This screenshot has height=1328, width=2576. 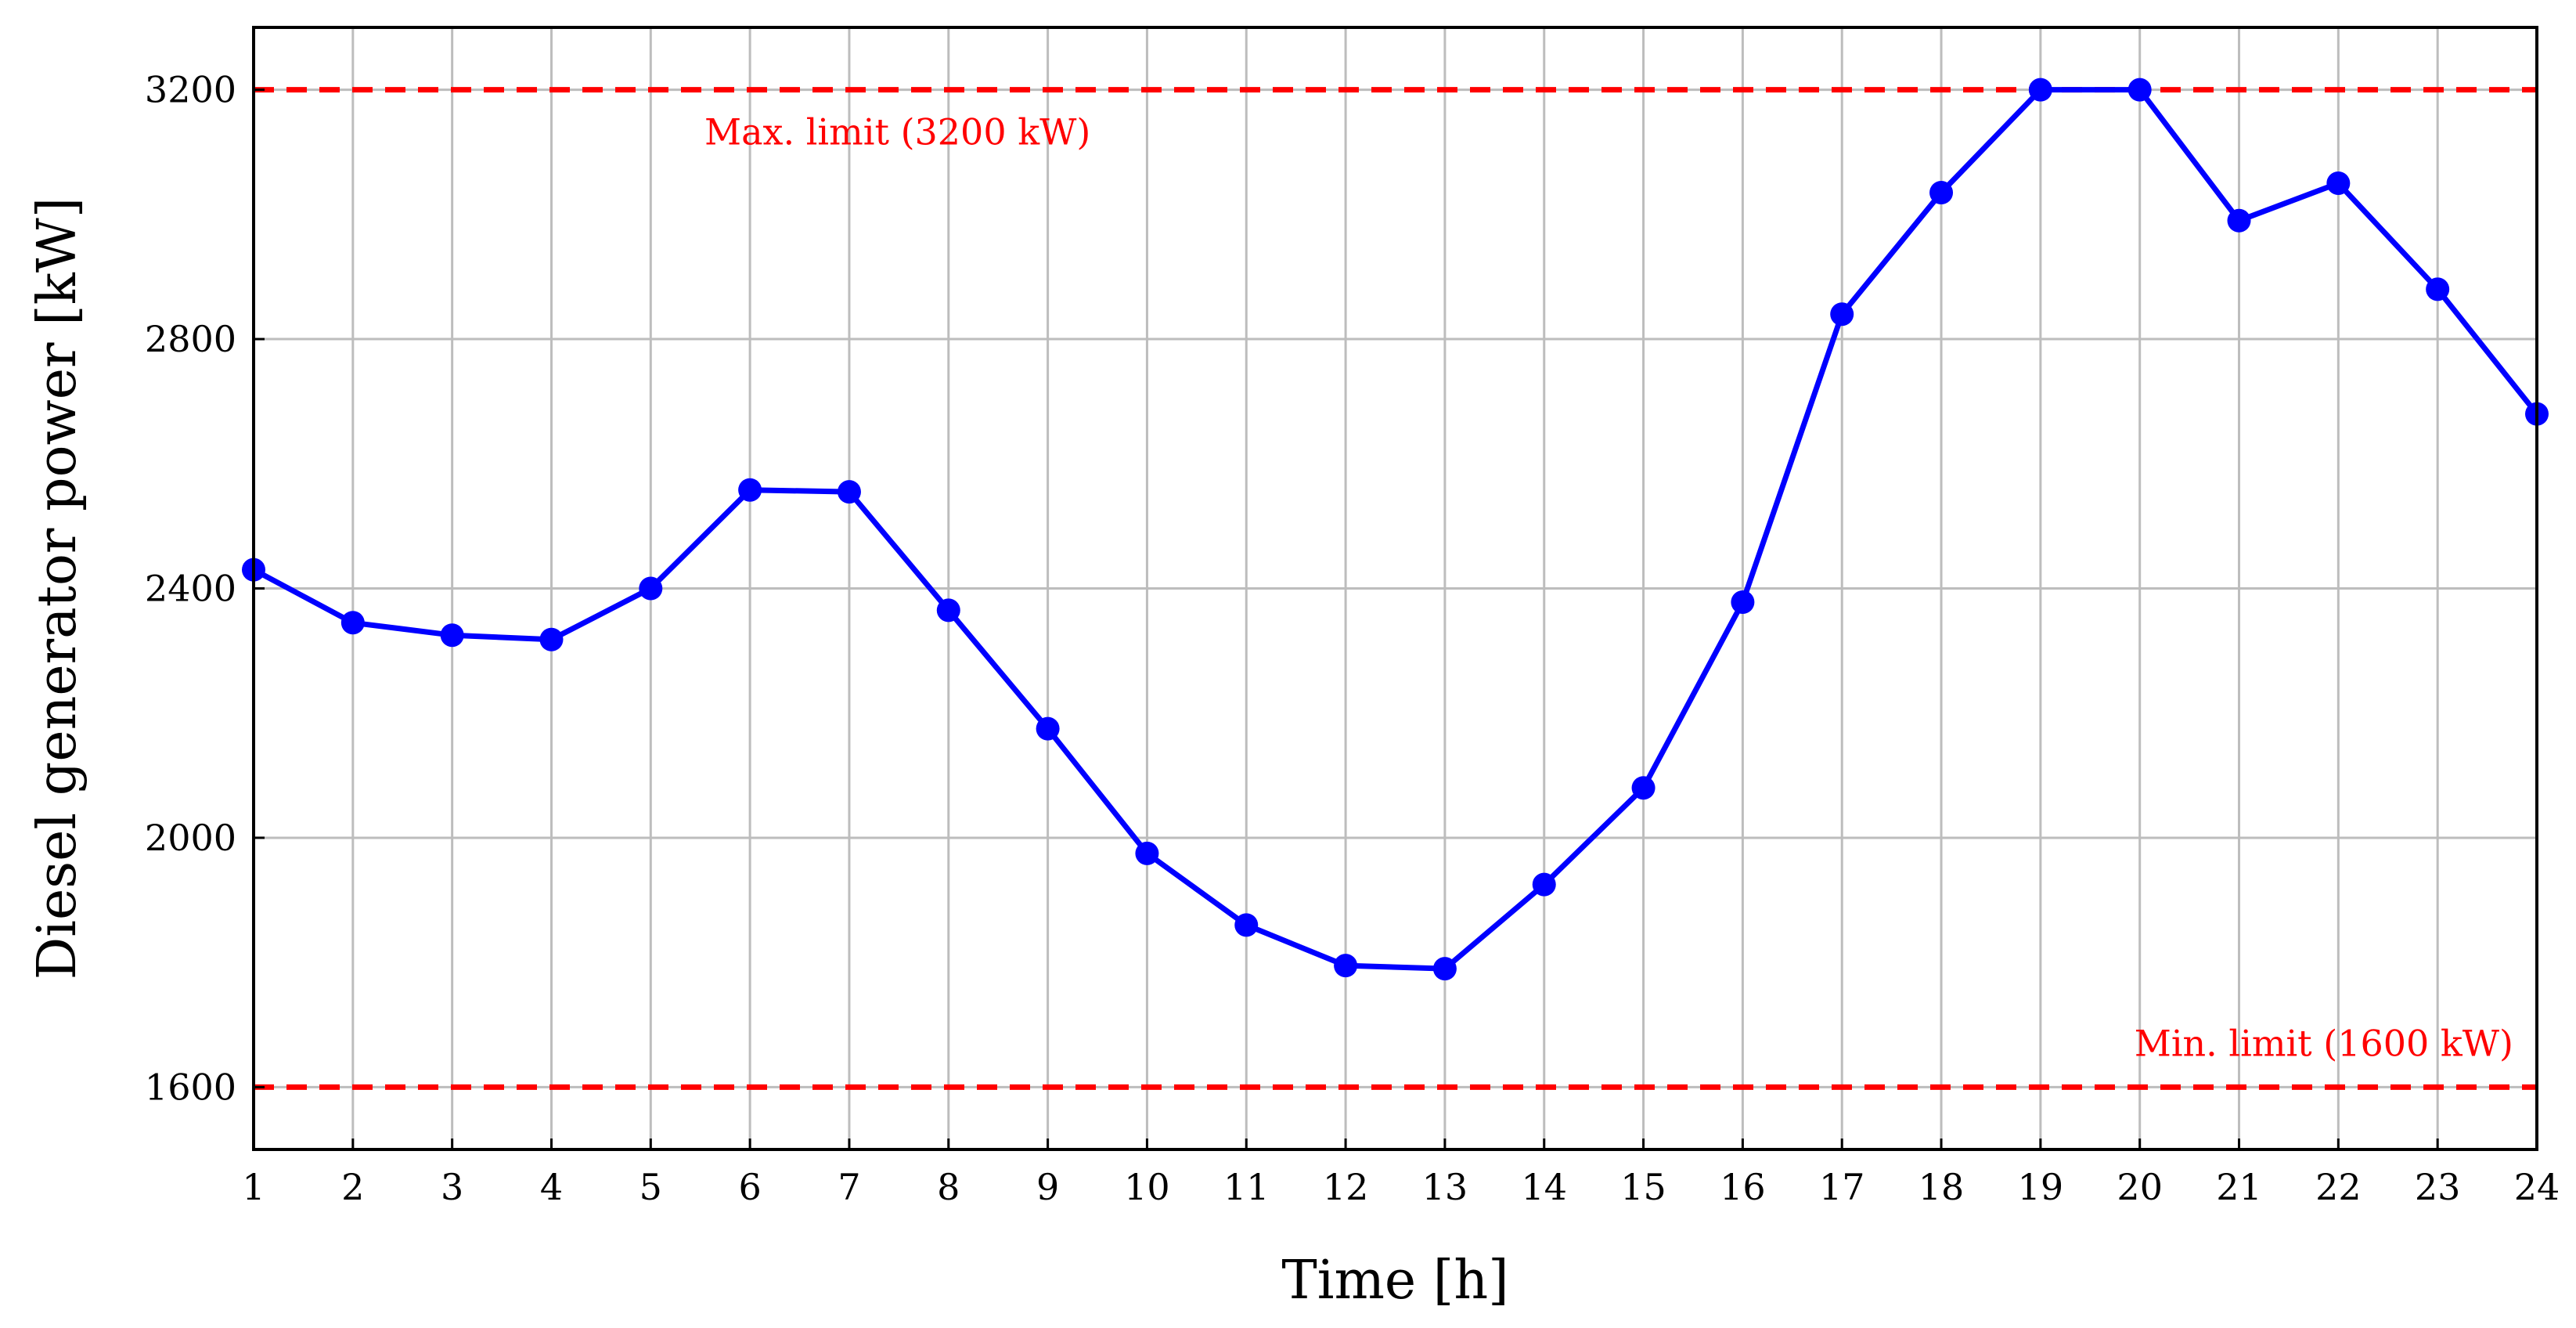 What do you see at coordinates (2438, 1187) in the screenshot?
I see `x-tick-label: 23` at bounding box center [2438, 1187].